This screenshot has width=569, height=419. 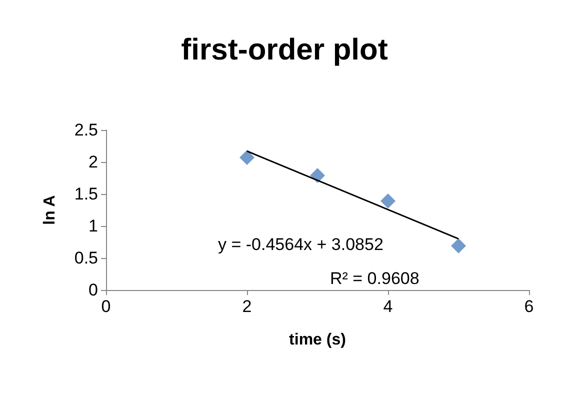 I want to click on y-tick-label: 0.5, so click(x=86, y=258).